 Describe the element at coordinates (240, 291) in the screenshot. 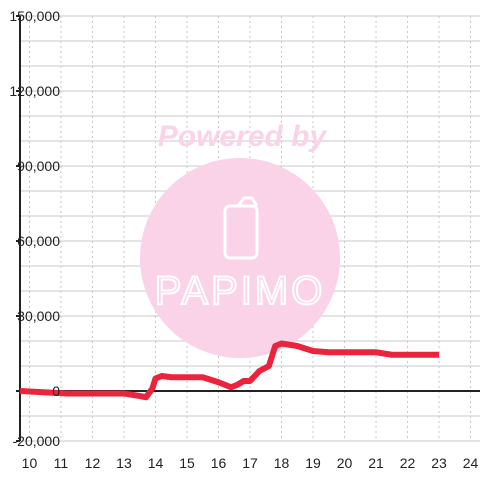

I see `watermark-brand: PAPIMO` at that location.